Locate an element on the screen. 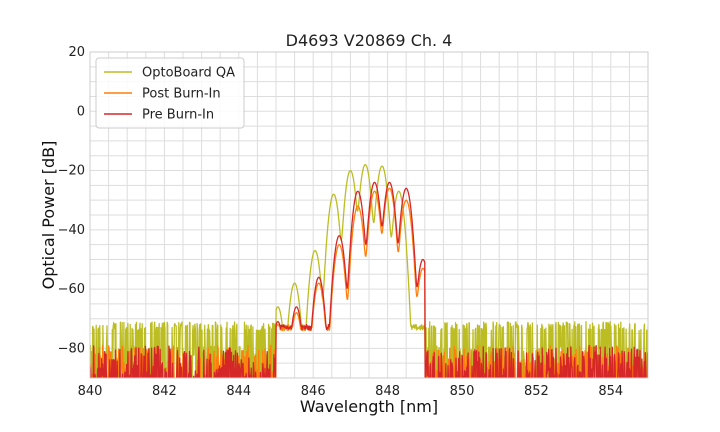  legend-box is located at coordinates (170, 93).